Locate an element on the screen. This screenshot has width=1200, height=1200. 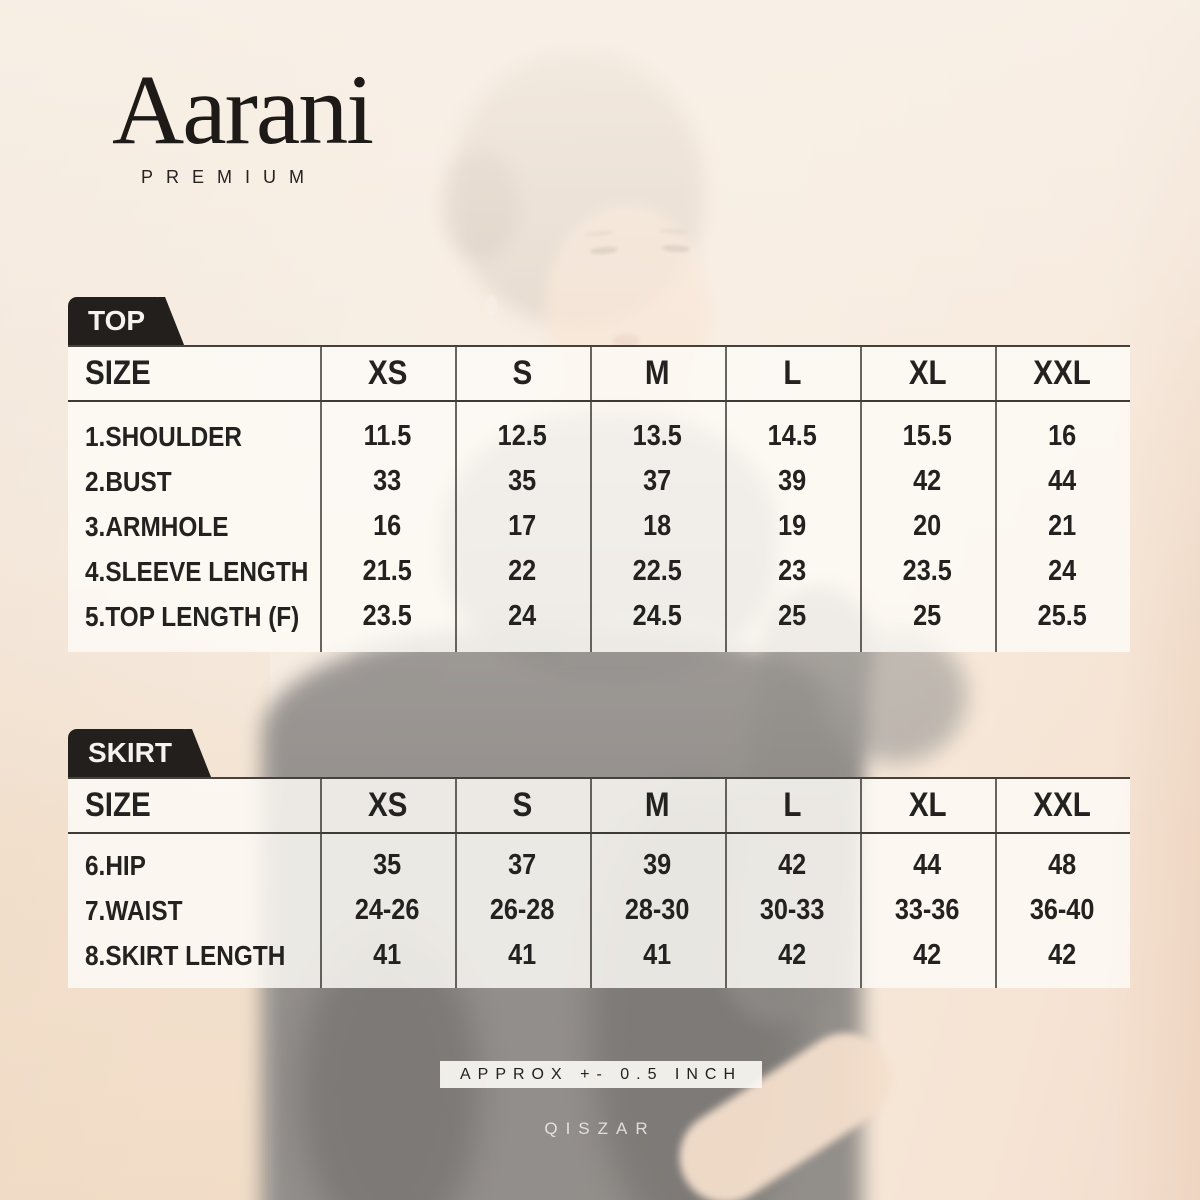
cell-value: 30-33 is located at coordinates (792, 910).